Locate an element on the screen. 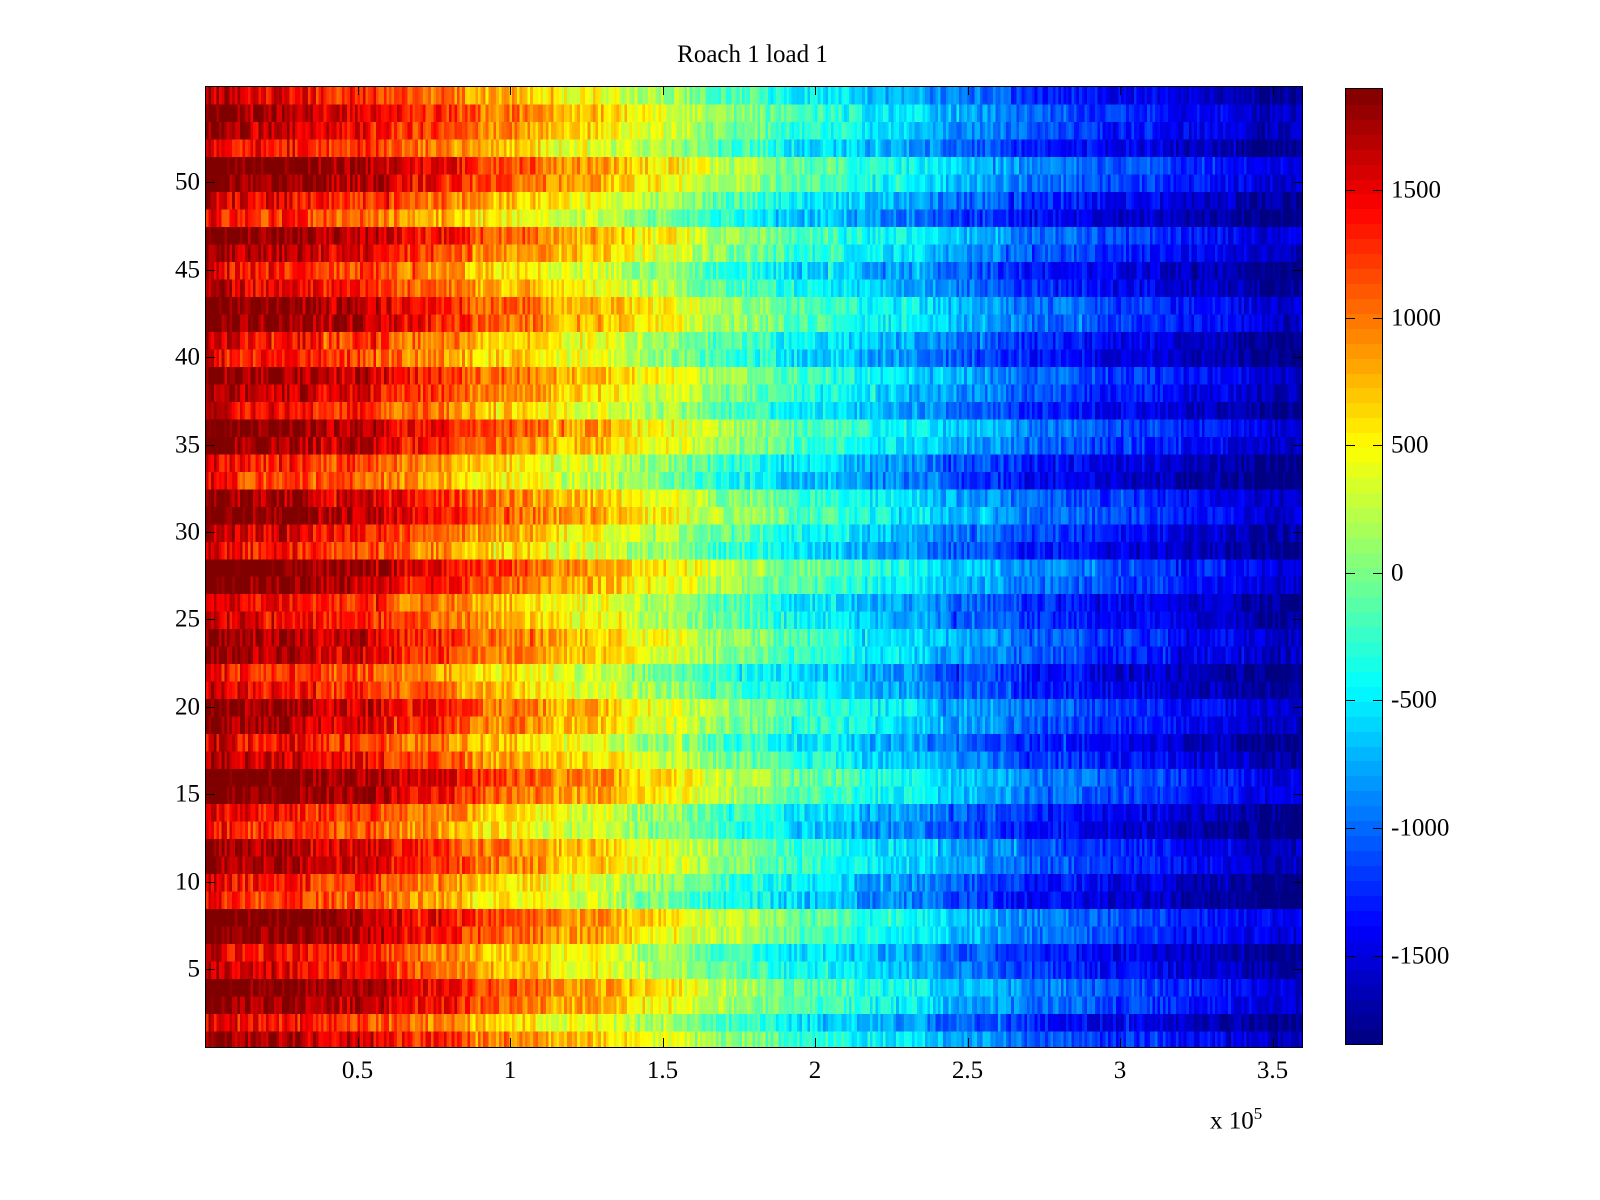  x-tick-label: 0.5 is located at coordinates (357, 1070).